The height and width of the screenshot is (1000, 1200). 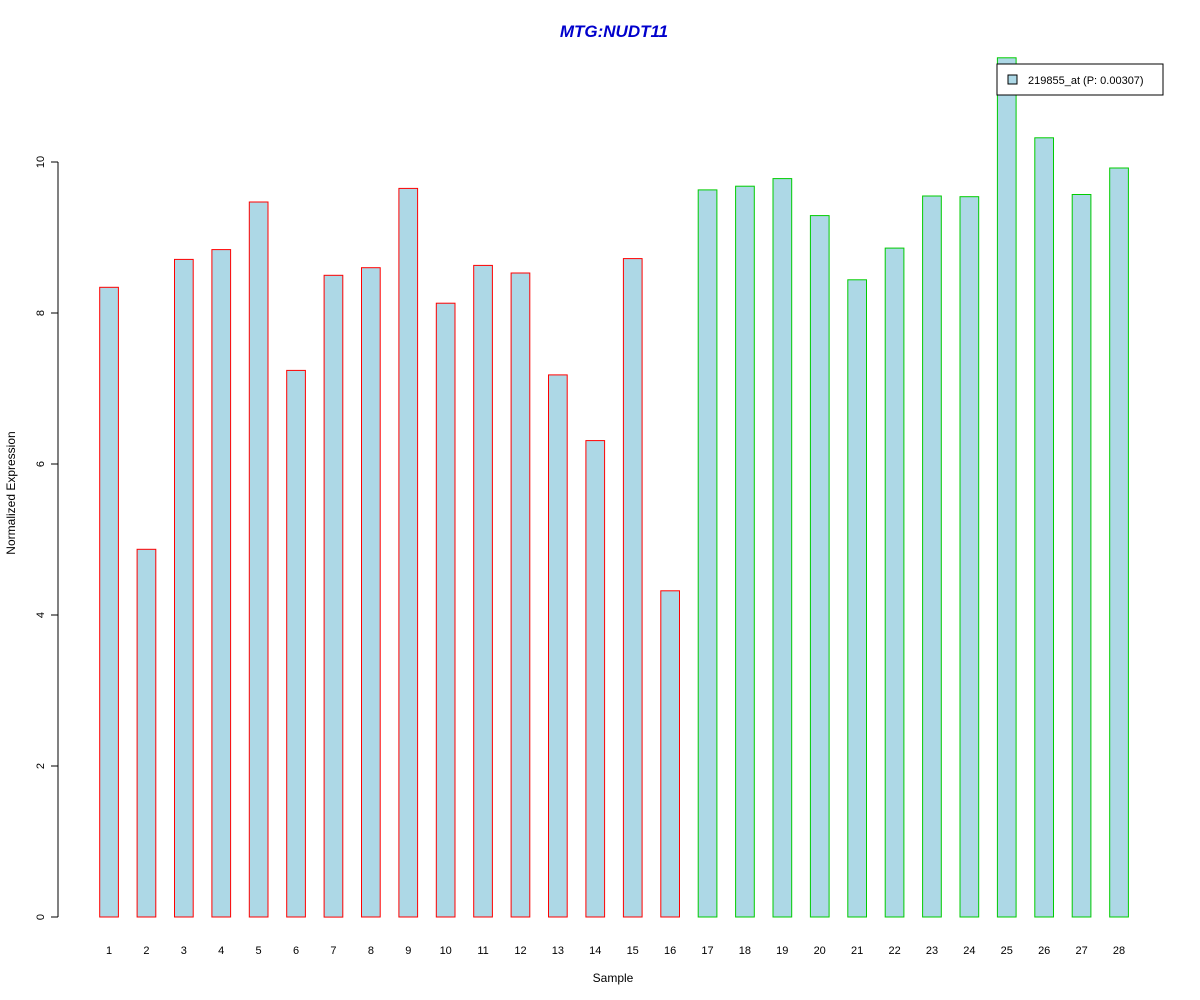 I want to click on x-tick-label: 15, so click(x=633, y=951).